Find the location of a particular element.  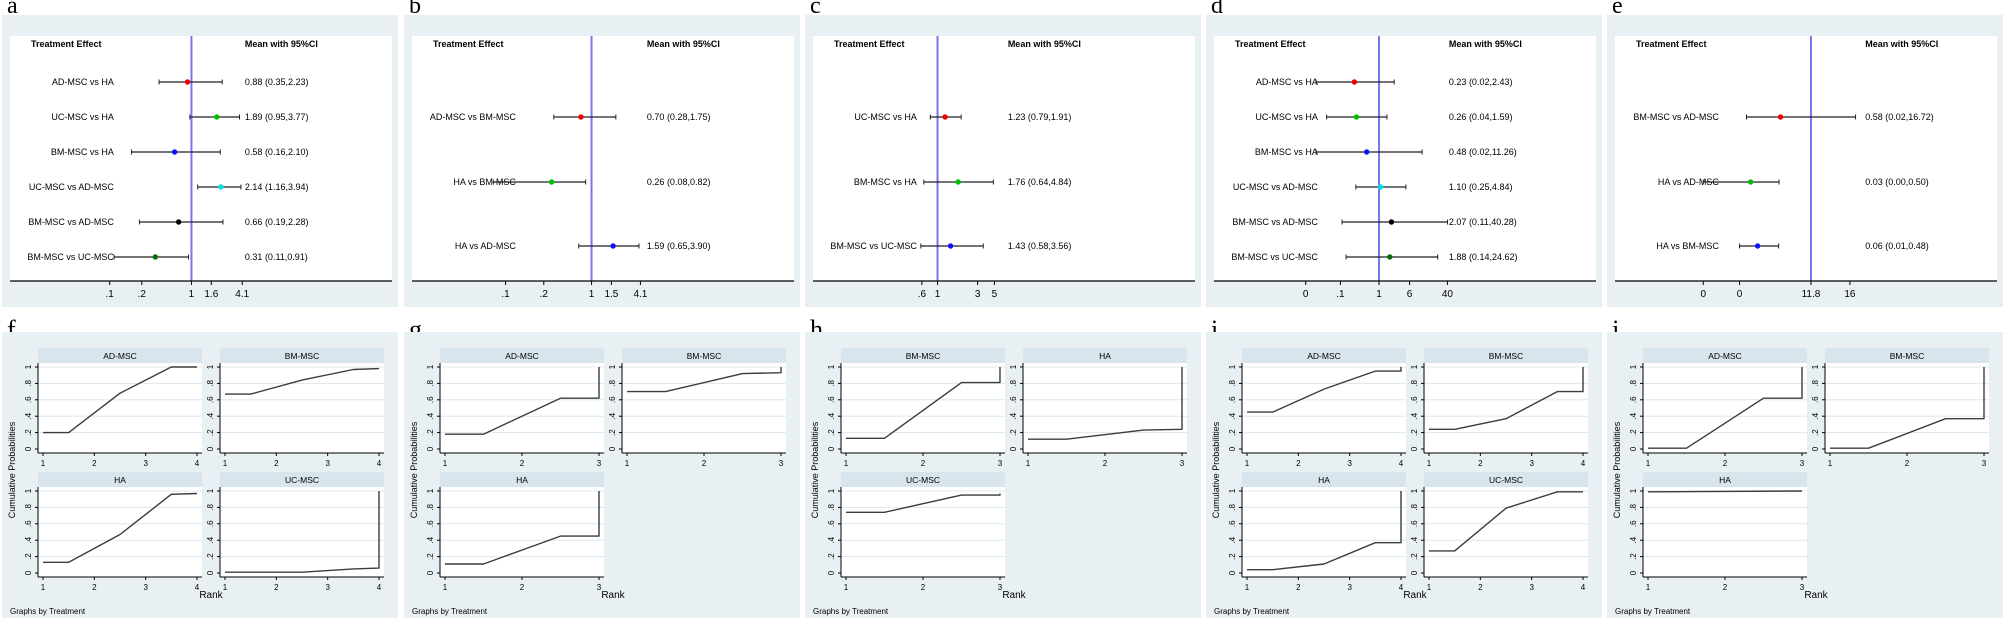

subplot-ha: HA 0 .2 .4 .6 .8 1 1 2 3 is located at coordinates (1718, 532).